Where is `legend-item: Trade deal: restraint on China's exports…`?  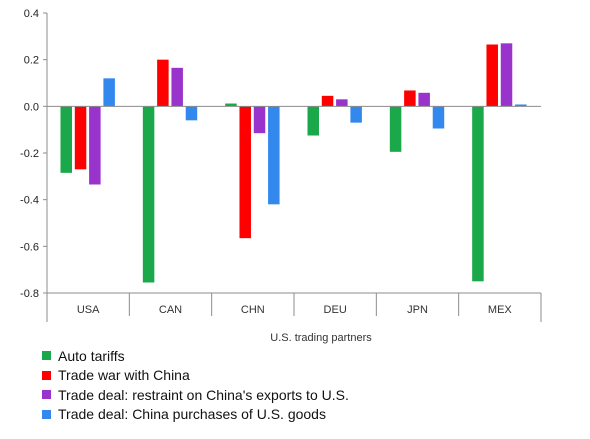
legend-item: Trade deal: restraint on China's exports… is located at coordinates (195, 395).